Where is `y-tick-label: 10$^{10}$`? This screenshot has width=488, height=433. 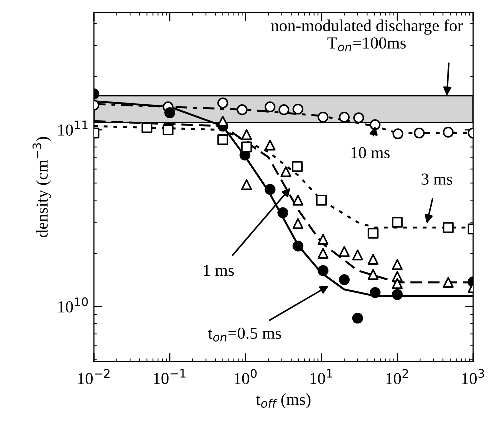
y-tick-label: 10$^{10}$ is located at coordinates (73, 305).